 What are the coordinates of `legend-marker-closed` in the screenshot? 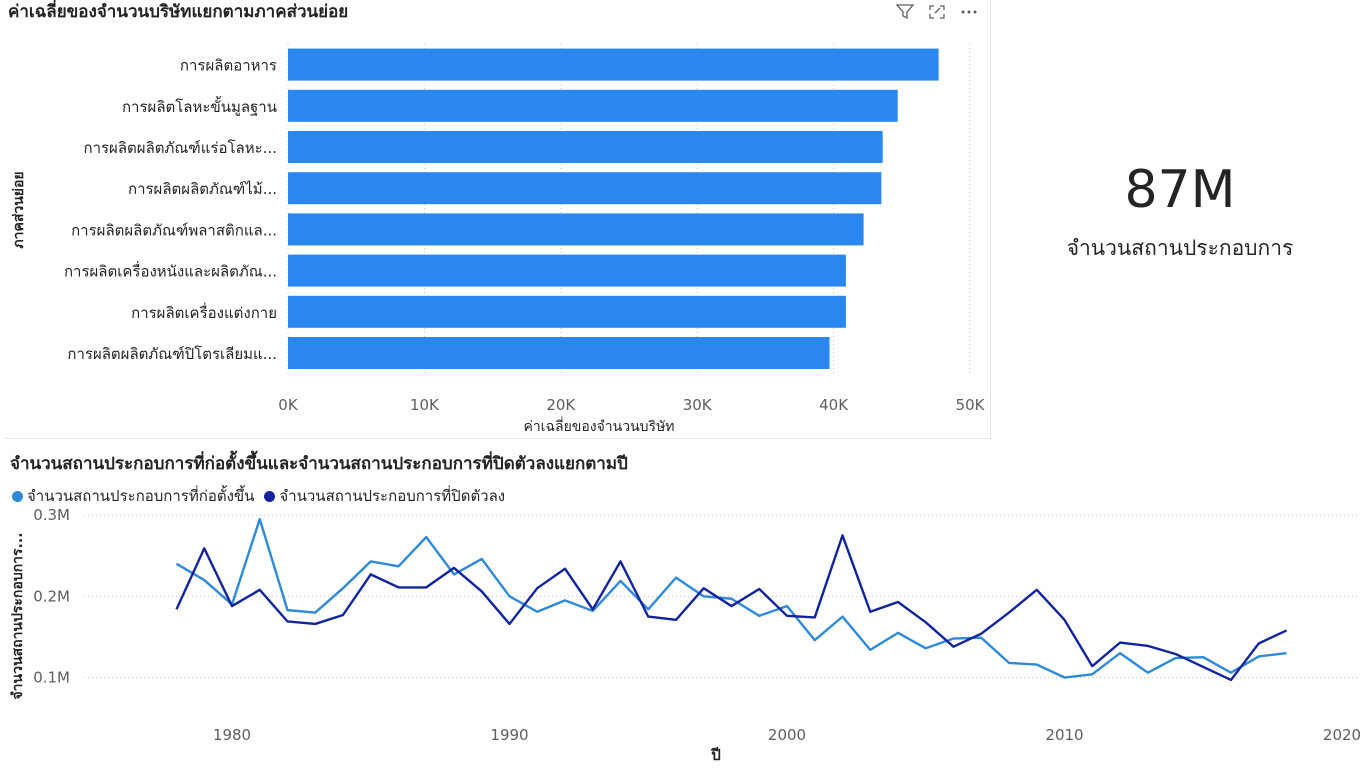 It's located at (270, 496).